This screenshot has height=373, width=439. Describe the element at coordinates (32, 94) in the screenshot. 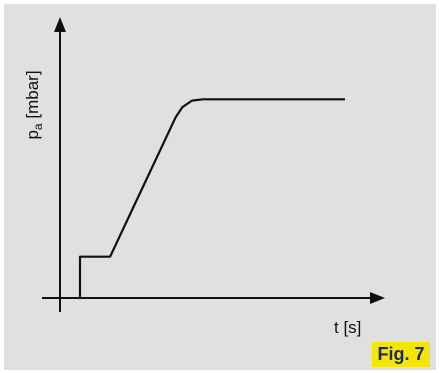

I see `y-axis-unit: [mbar]` at that location.